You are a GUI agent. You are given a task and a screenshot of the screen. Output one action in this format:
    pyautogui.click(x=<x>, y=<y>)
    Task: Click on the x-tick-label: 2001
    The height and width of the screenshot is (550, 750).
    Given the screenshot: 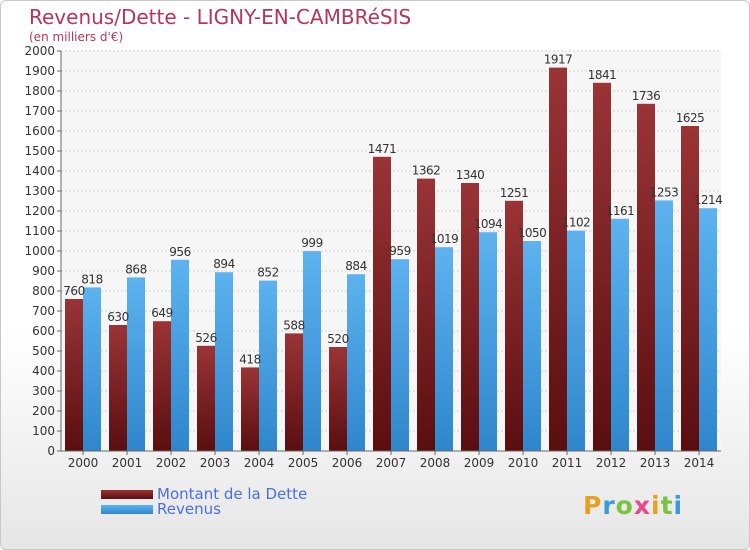 What is the action you would take?
    pyautogui.click(x=127, y=463)
    